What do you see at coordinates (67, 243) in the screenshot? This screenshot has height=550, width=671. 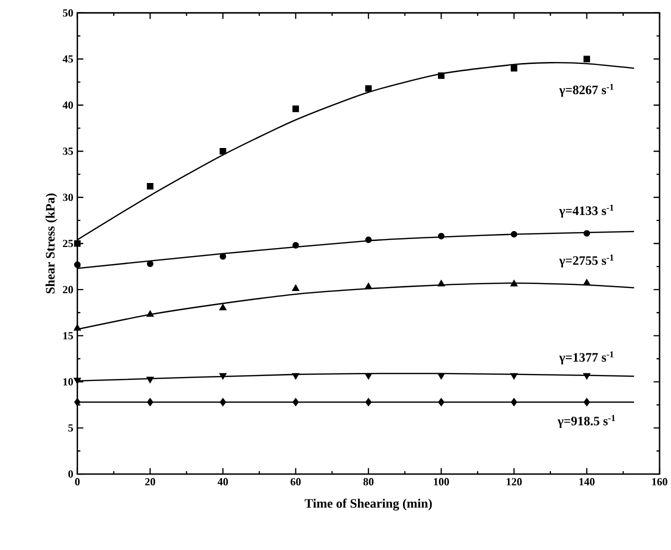 I see `y-tick-label: 25` at bounding box center [67, 243].